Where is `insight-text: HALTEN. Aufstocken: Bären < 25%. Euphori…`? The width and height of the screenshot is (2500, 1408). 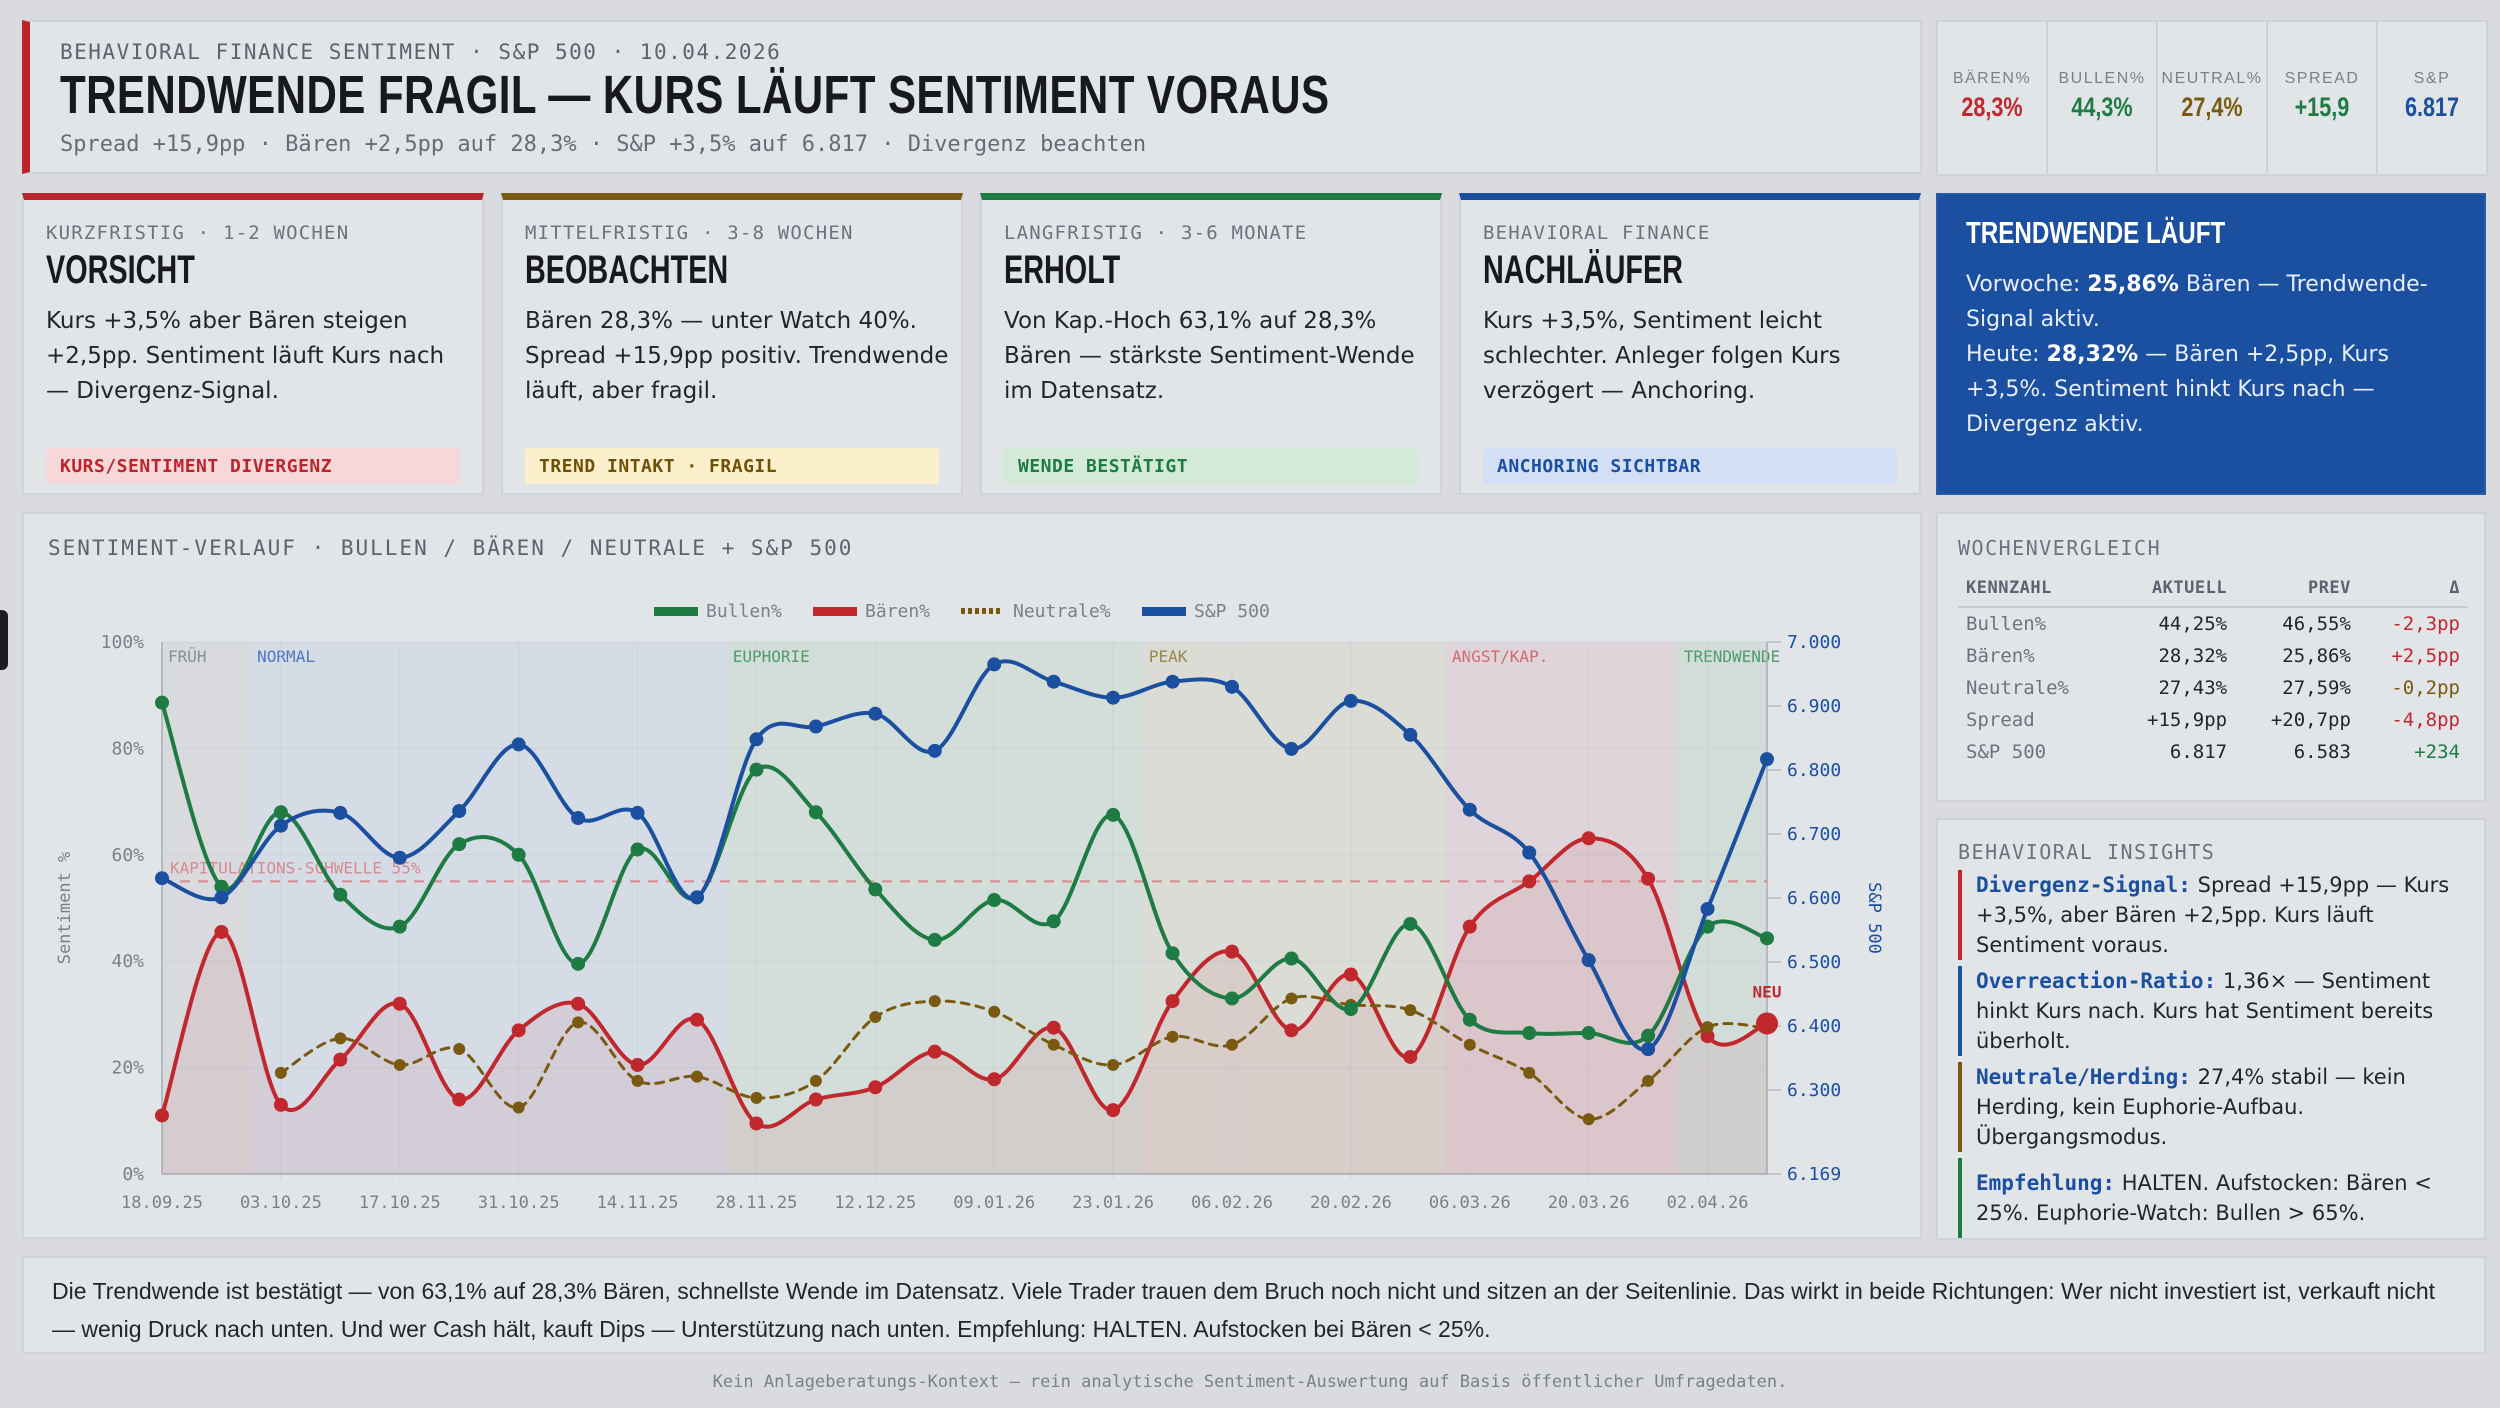 insight-text: HALTEN. Aufstocken: Bären < 25%. Euphori… is located at coordinates (2204, 1198).